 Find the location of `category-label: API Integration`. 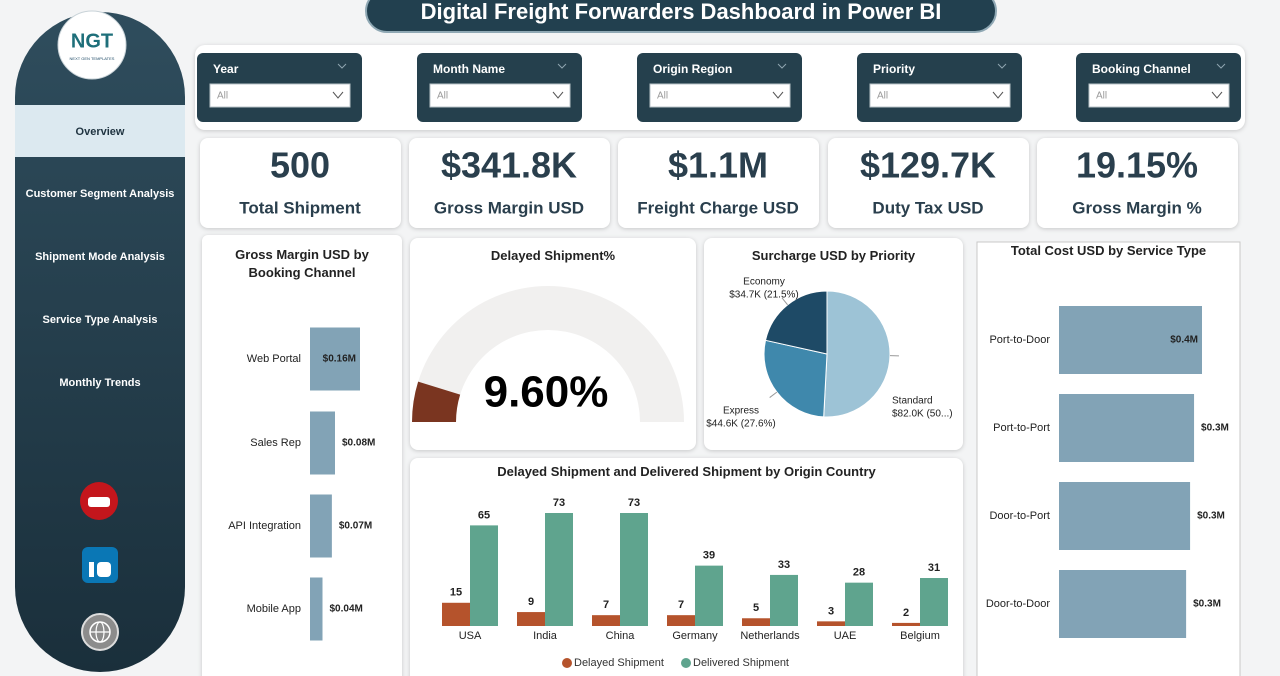

category-label: API Integration is located at coordinates (264, 526).